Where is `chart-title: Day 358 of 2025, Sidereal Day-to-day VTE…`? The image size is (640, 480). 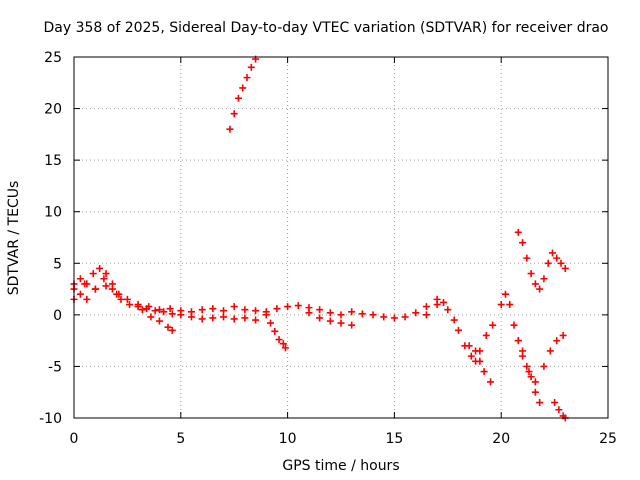 chart-title: Day 358 of 2025, Sidereal Day-to-day VTE… is located at coordinates (325, 28).